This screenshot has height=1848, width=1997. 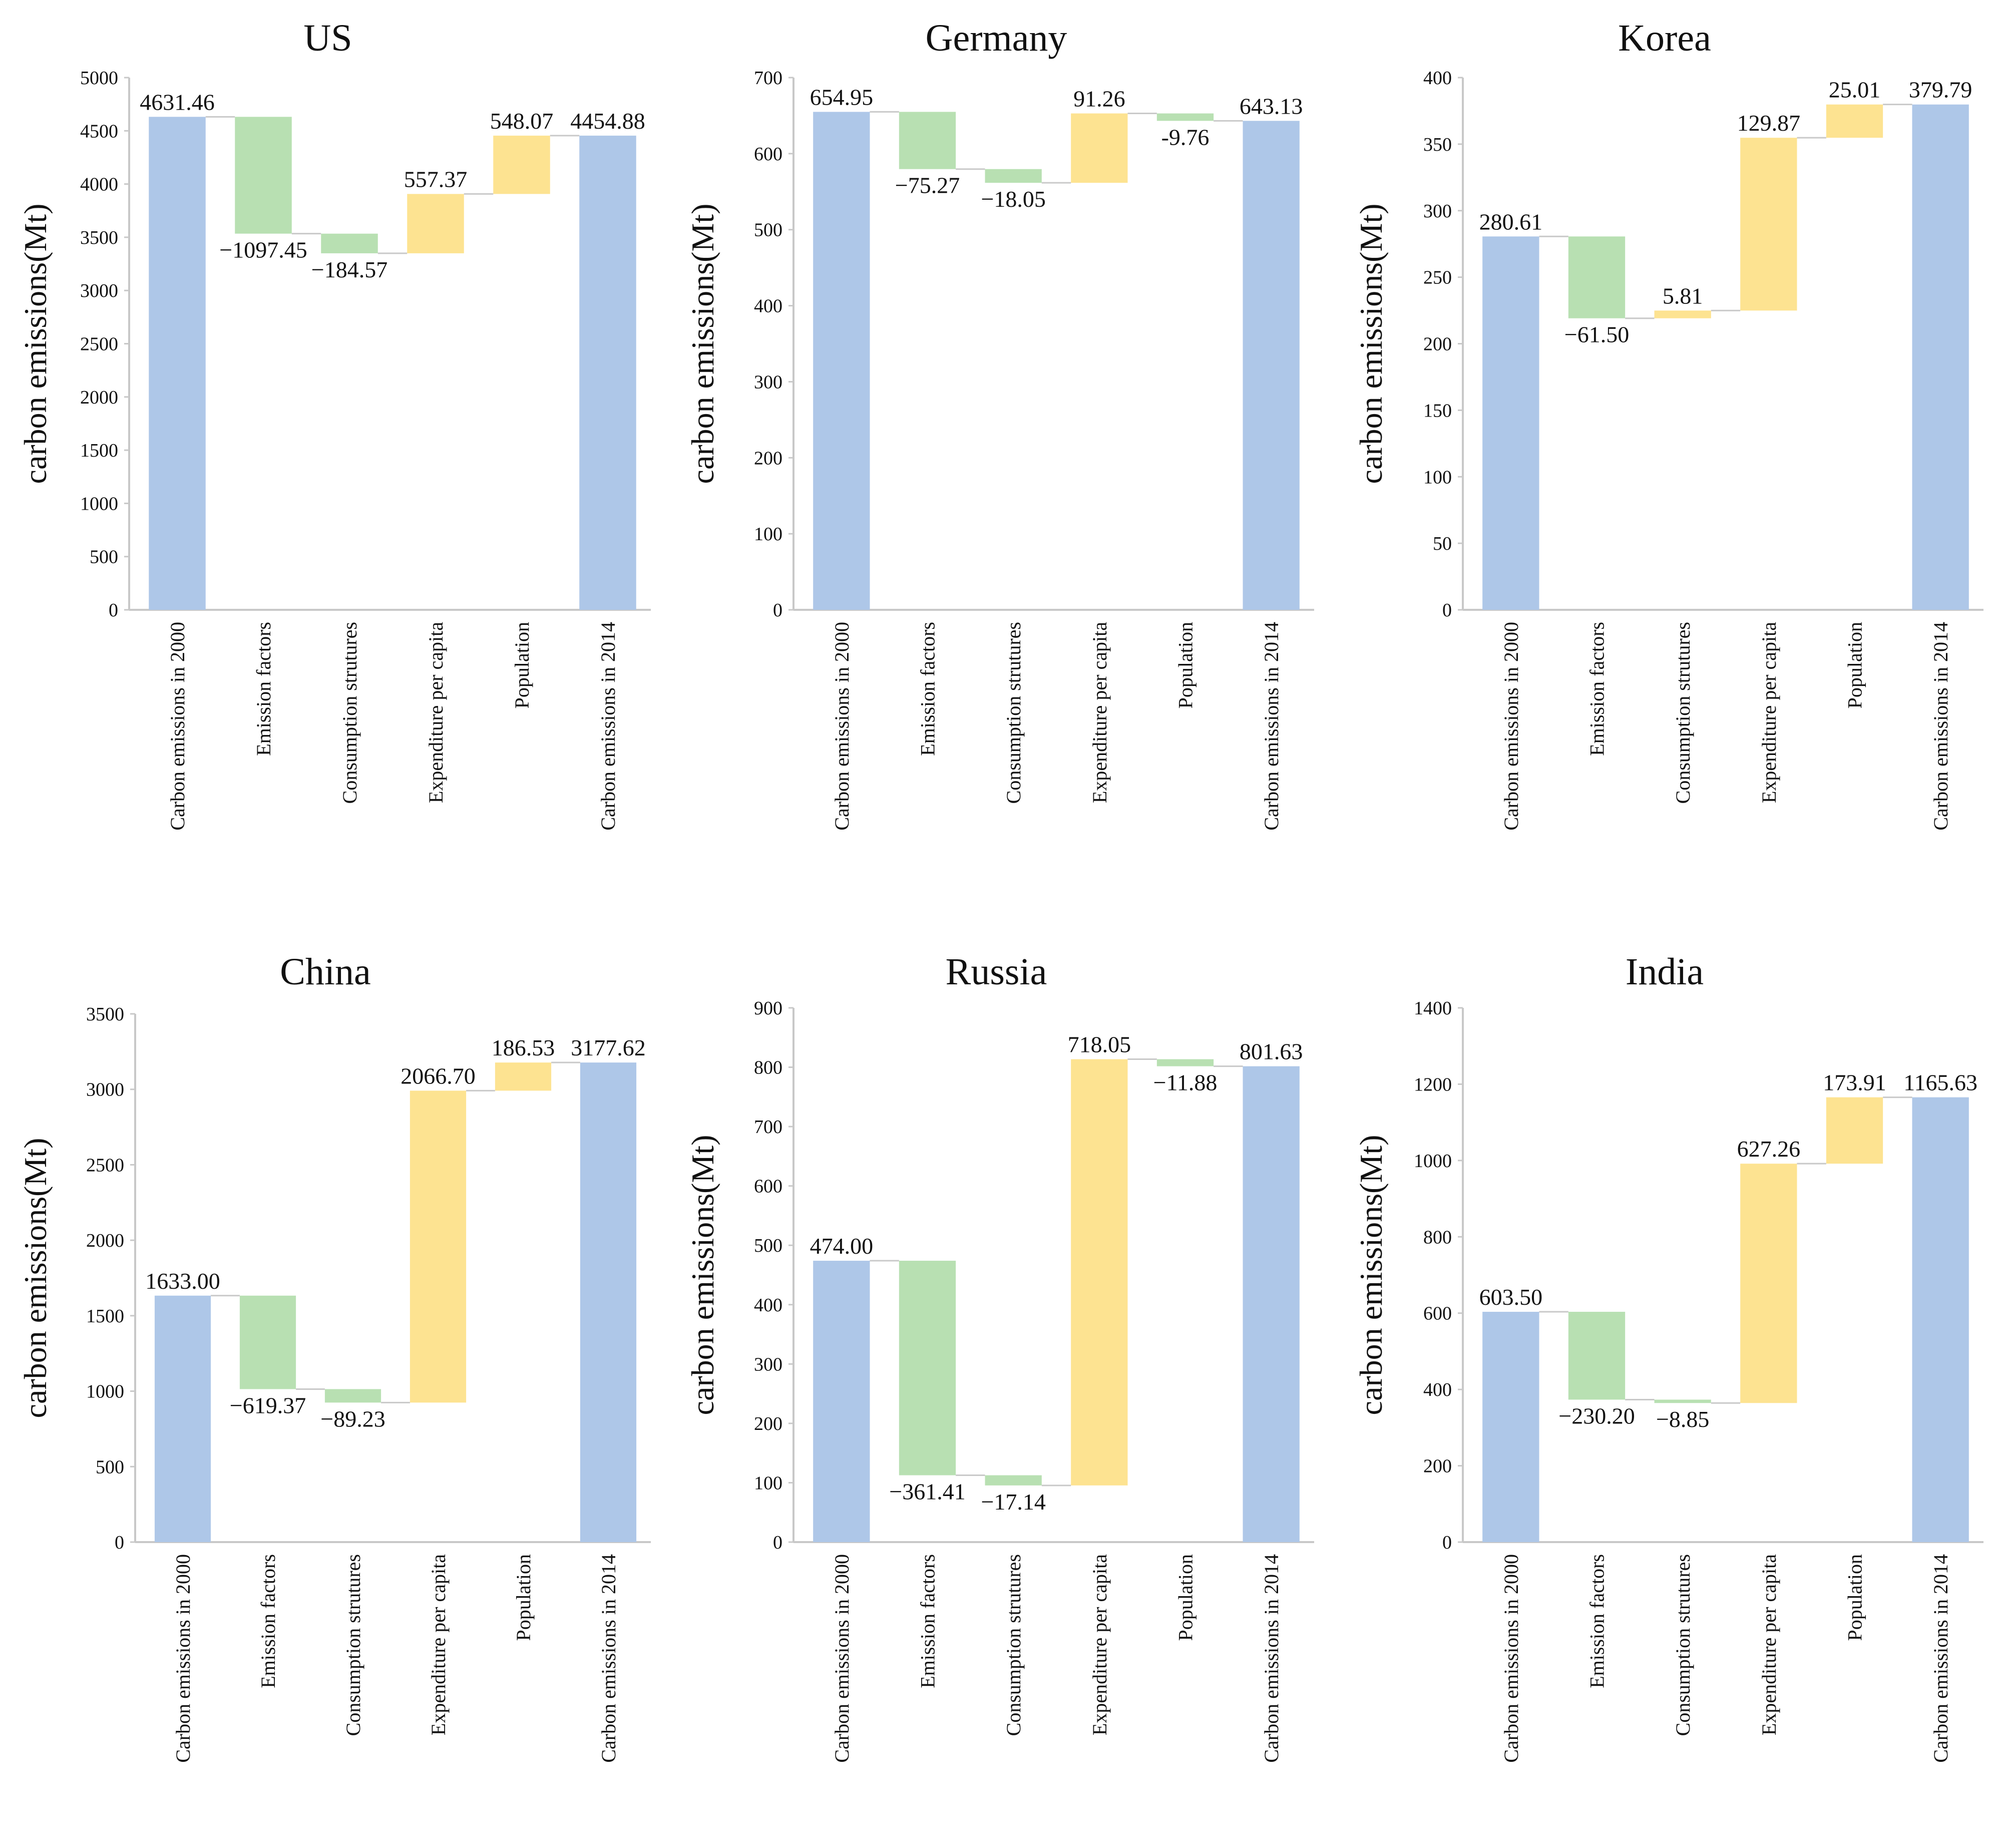 I want to click on data-label: −17.14, so click(x=1013, y=1502).